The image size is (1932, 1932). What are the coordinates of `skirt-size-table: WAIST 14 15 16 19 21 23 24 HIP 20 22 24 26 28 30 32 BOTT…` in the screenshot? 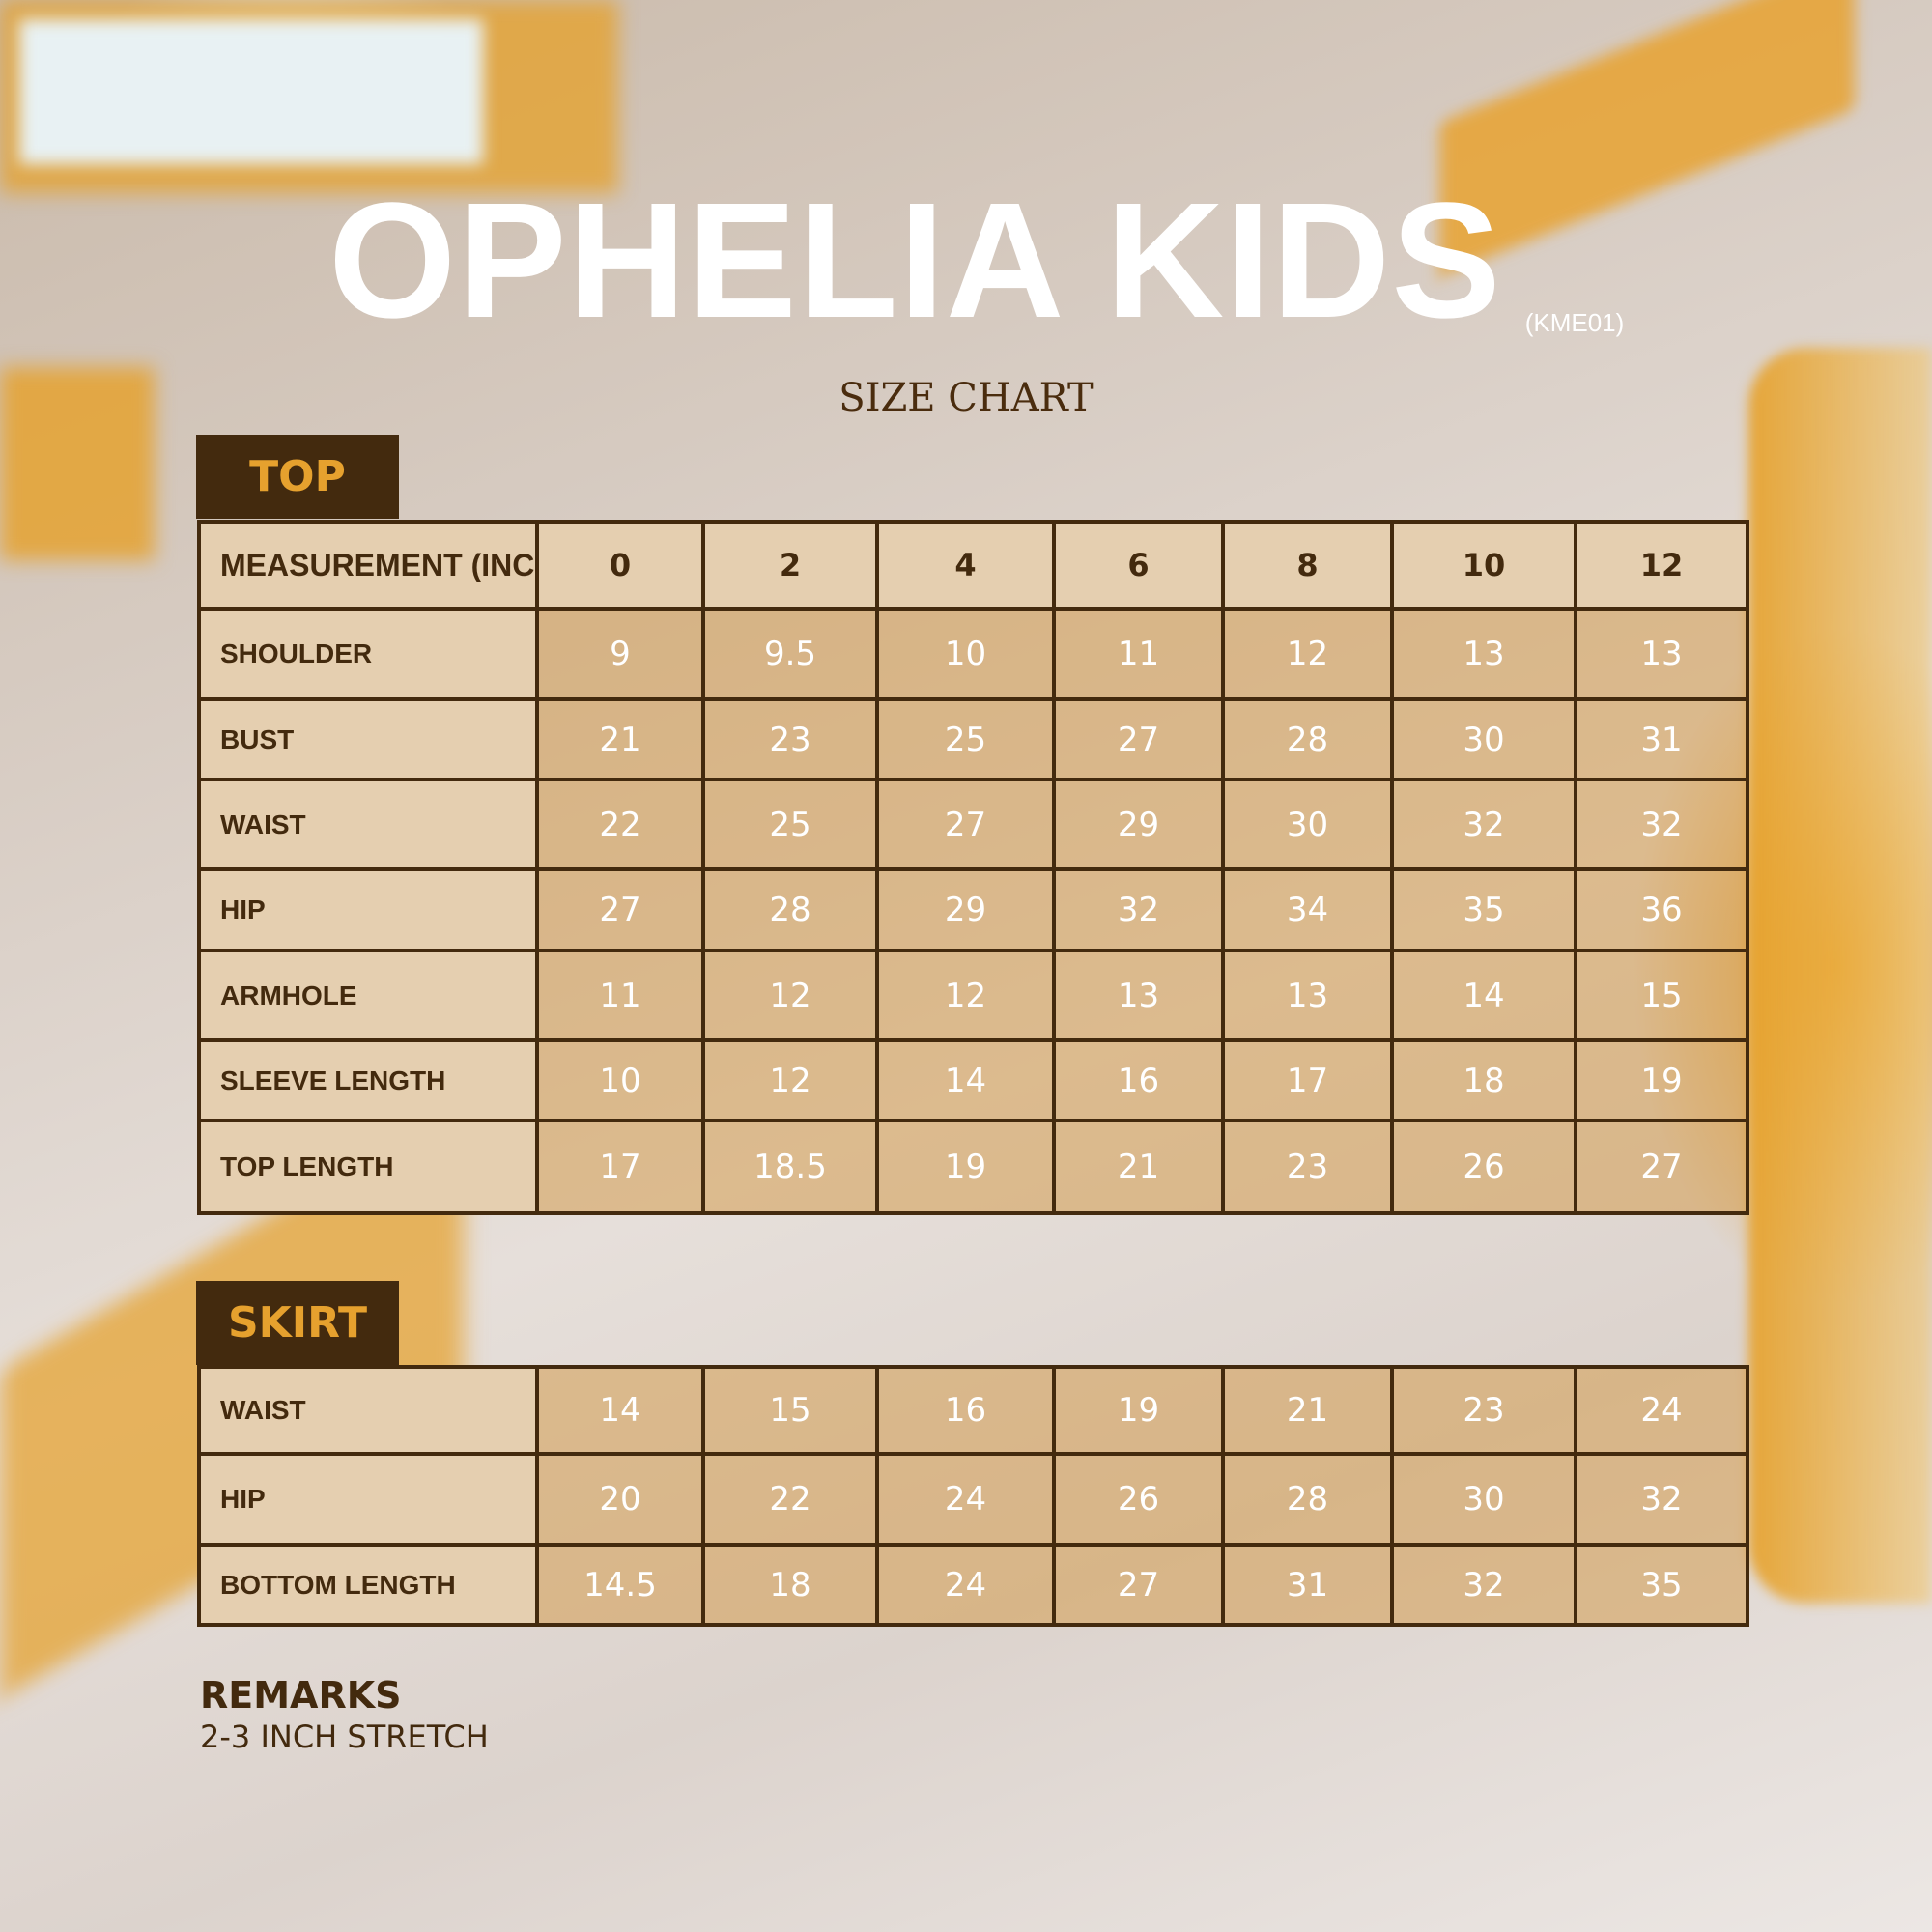 It's located at (973, 1496).